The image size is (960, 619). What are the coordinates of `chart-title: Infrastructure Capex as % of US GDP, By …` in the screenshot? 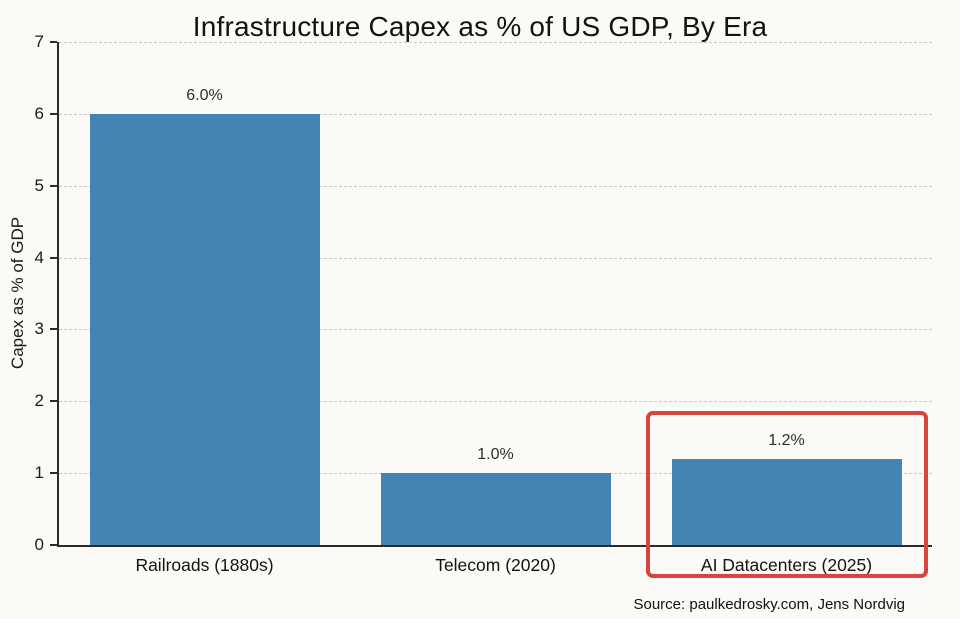 It's located at (480, 26).